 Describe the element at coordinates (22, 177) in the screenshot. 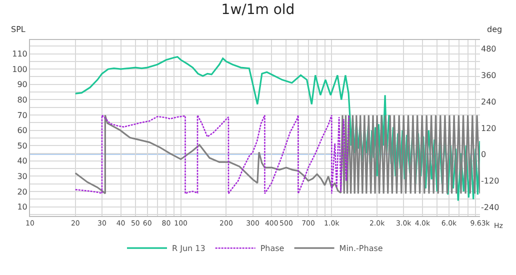

I see `y-tick-label: 30` at that location.